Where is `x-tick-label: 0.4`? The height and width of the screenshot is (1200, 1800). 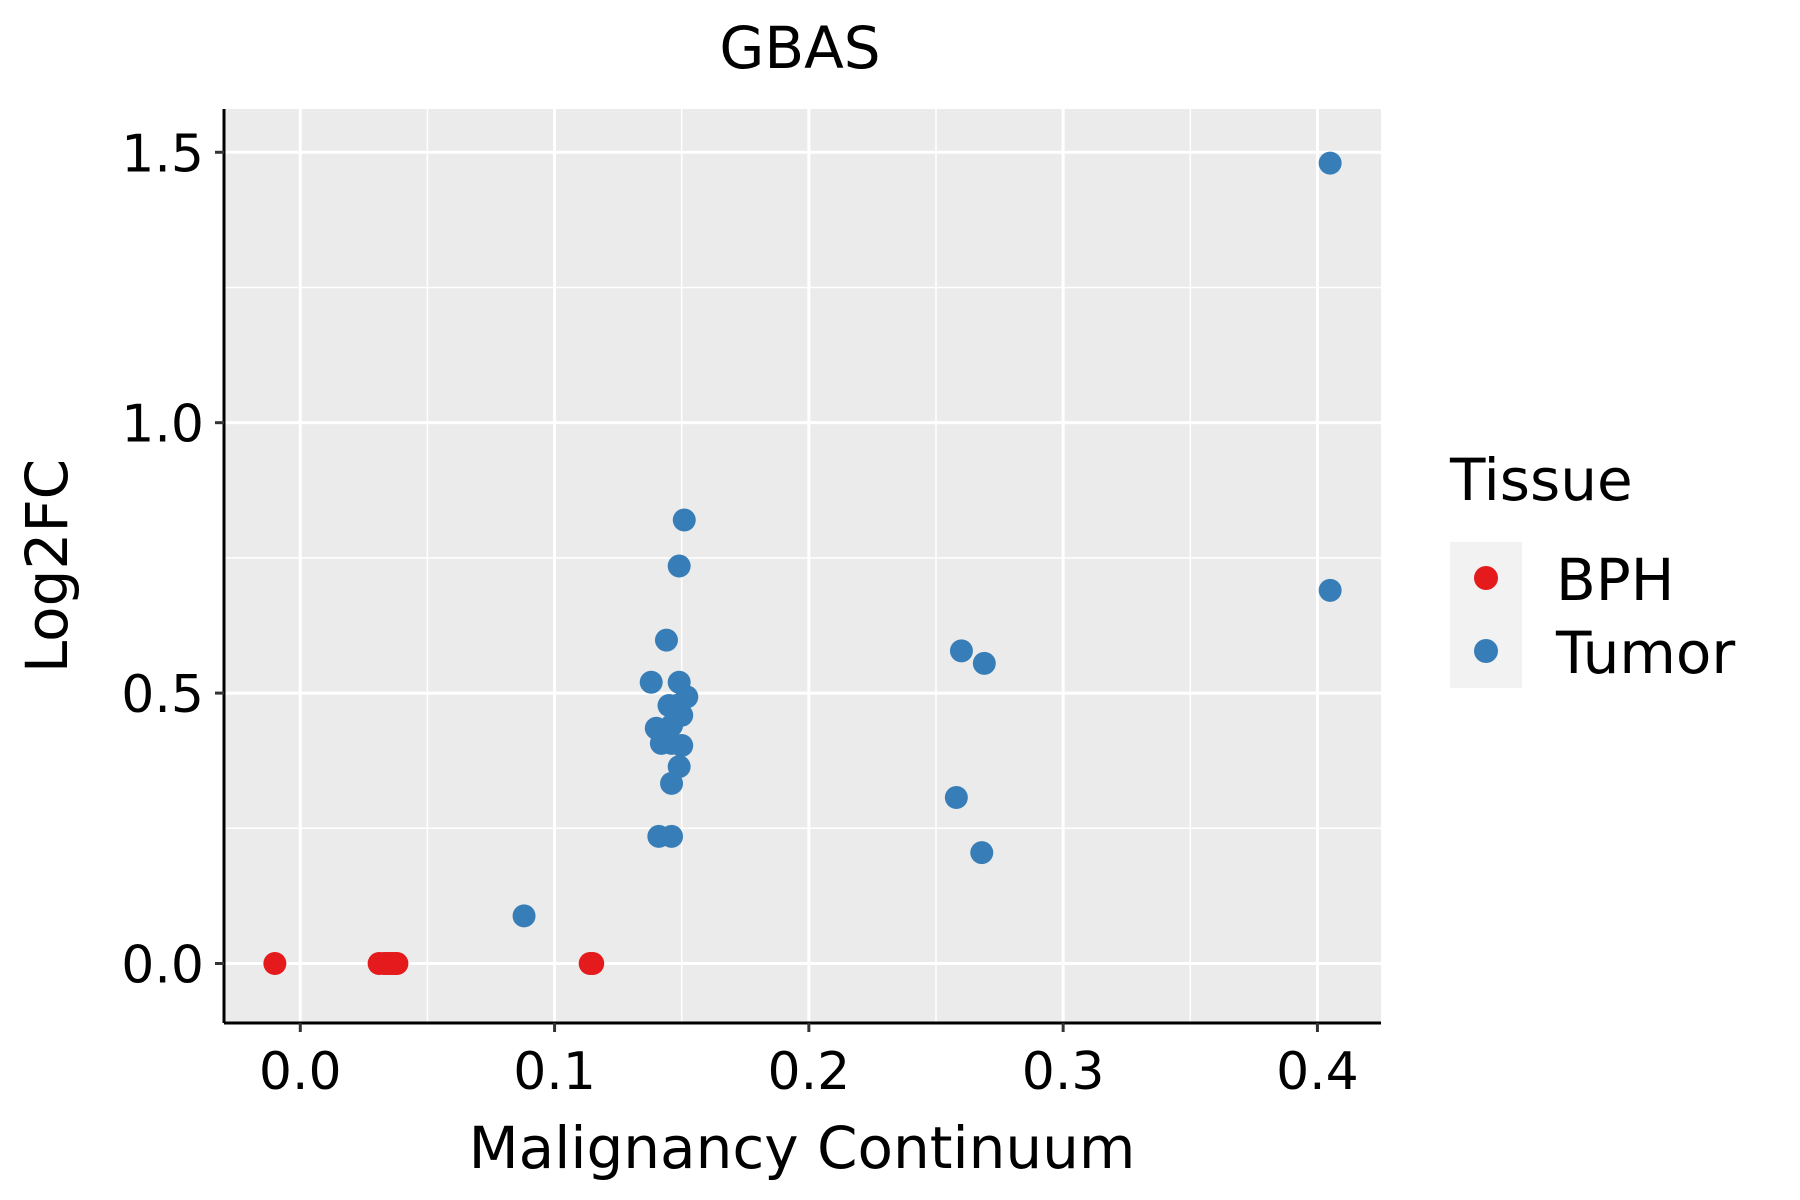
x-tick-label: 0.4 is located at coordinates (1317, 1072).